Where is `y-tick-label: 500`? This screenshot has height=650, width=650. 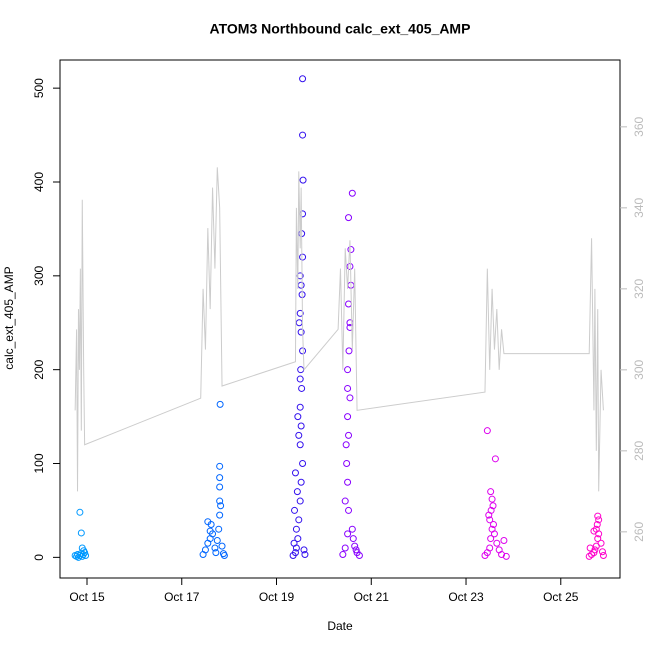
y-tick-label: 500 is located at coordinates (39, 88).